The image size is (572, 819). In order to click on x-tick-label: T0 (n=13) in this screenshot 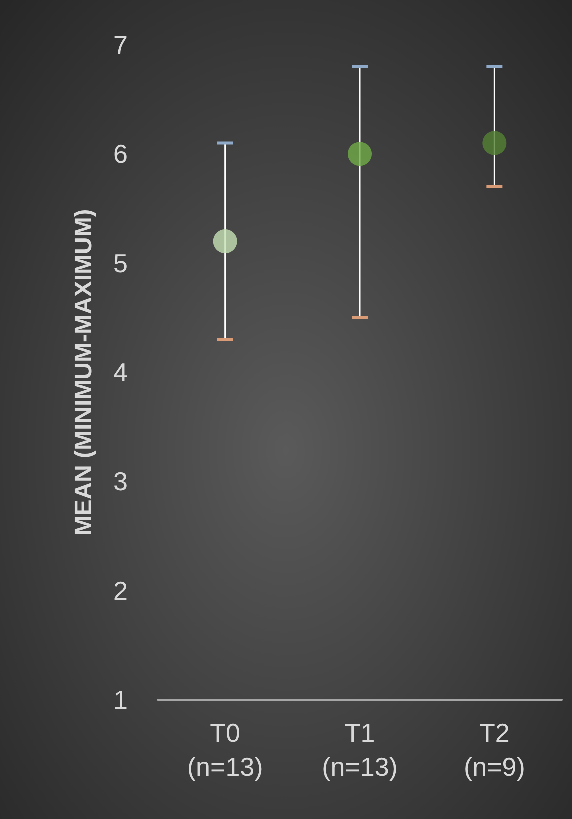, I will do `click(225, 750)`.